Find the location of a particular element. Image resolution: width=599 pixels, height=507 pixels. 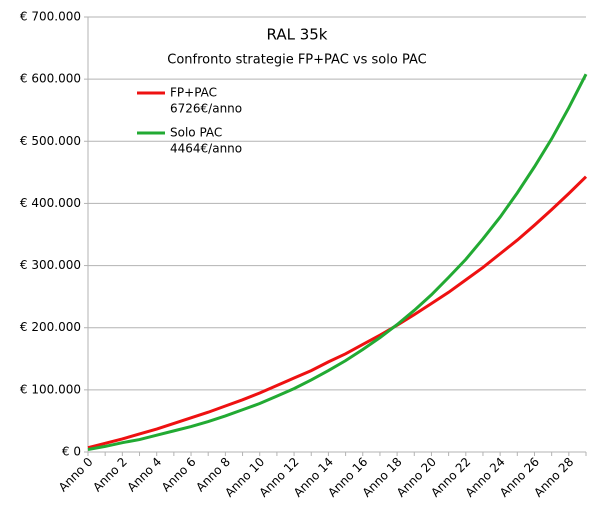

y-tick-label: € 500.000 is located at coordinates (50, 141).